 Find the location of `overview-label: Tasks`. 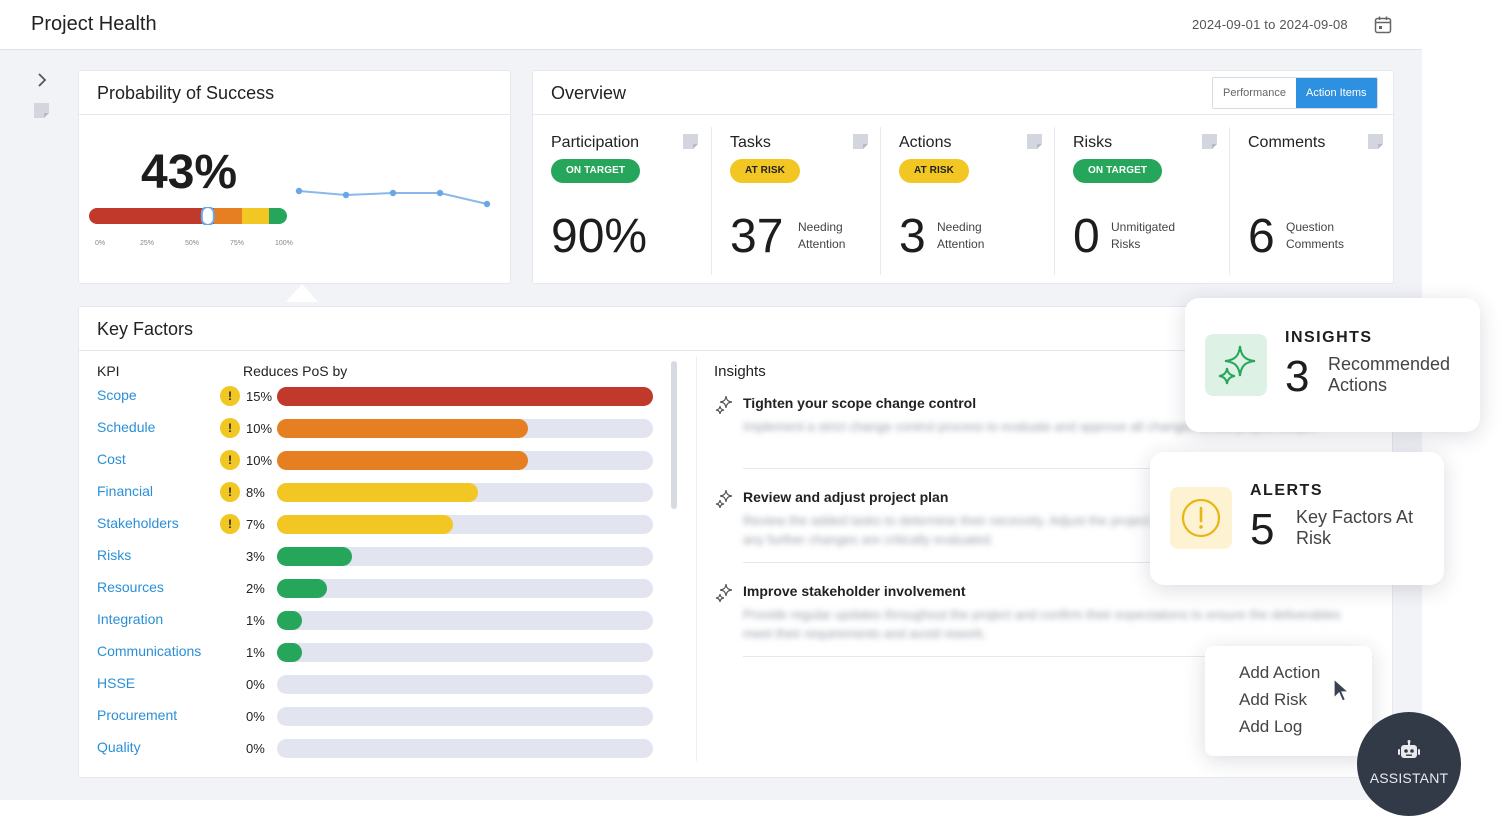

overview-label: Tasks is located at coordinates (750, 142).